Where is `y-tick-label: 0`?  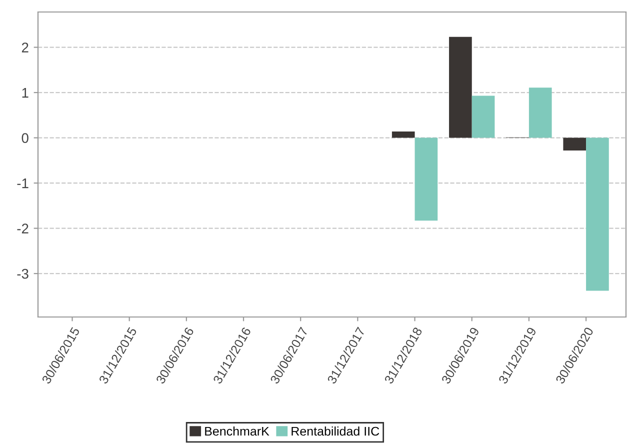
y-tick-label: 0 is located at coordinates (25, 138).